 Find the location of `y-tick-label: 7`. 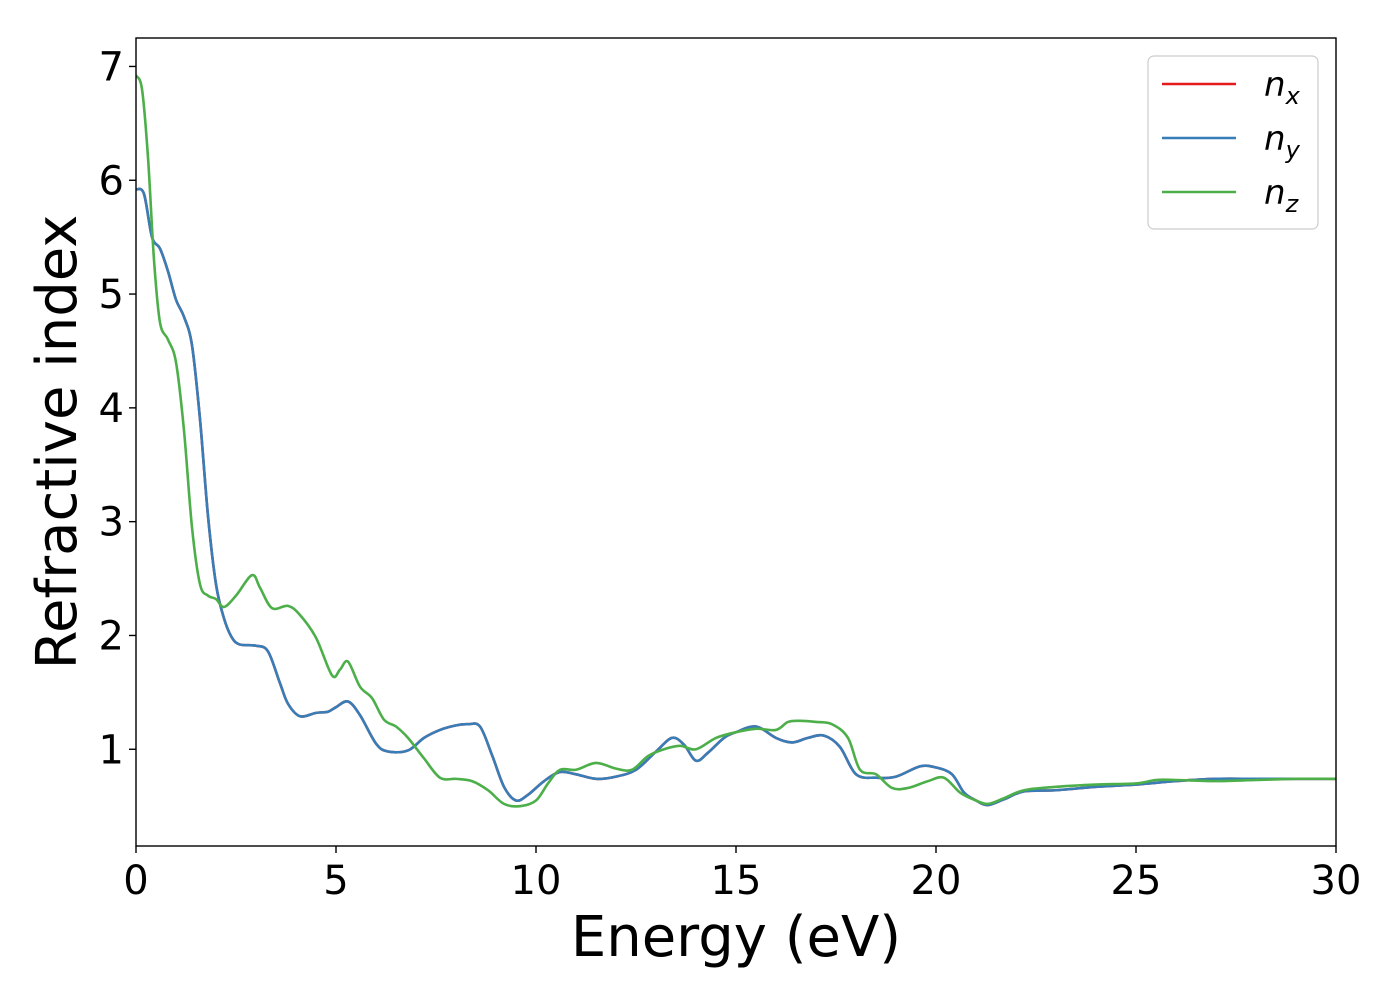

y-tick-label: 7 is located at coordinates (111, 67).